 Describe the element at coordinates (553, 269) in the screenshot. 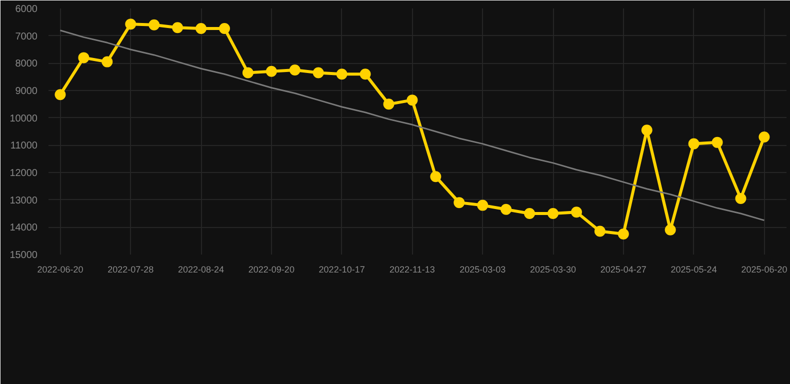

I see `x-tick-label: 2025-03-30` at that location.